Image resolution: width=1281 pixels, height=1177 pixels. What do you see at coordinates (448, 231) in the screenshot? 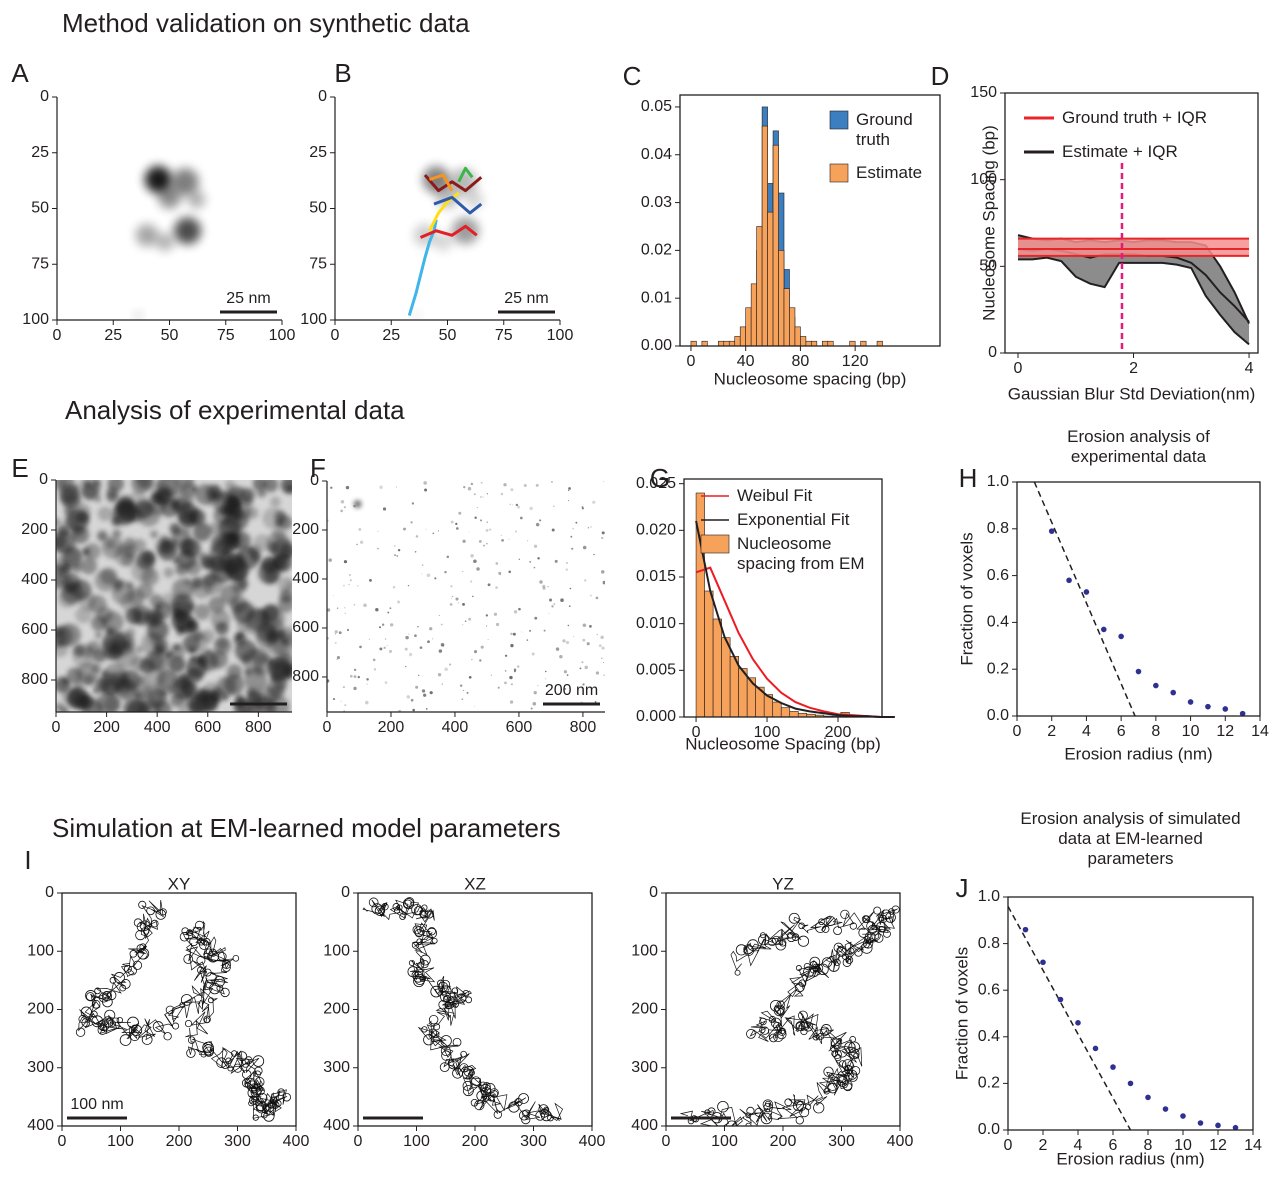
I see `trace-line` at bounding box center [448, 231].